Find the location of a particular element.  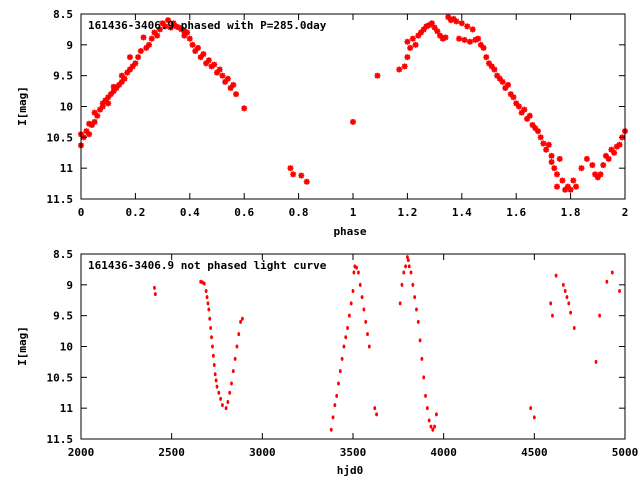

unphased-y-tick-label: 8.5 is located at coordinates (63, 254).